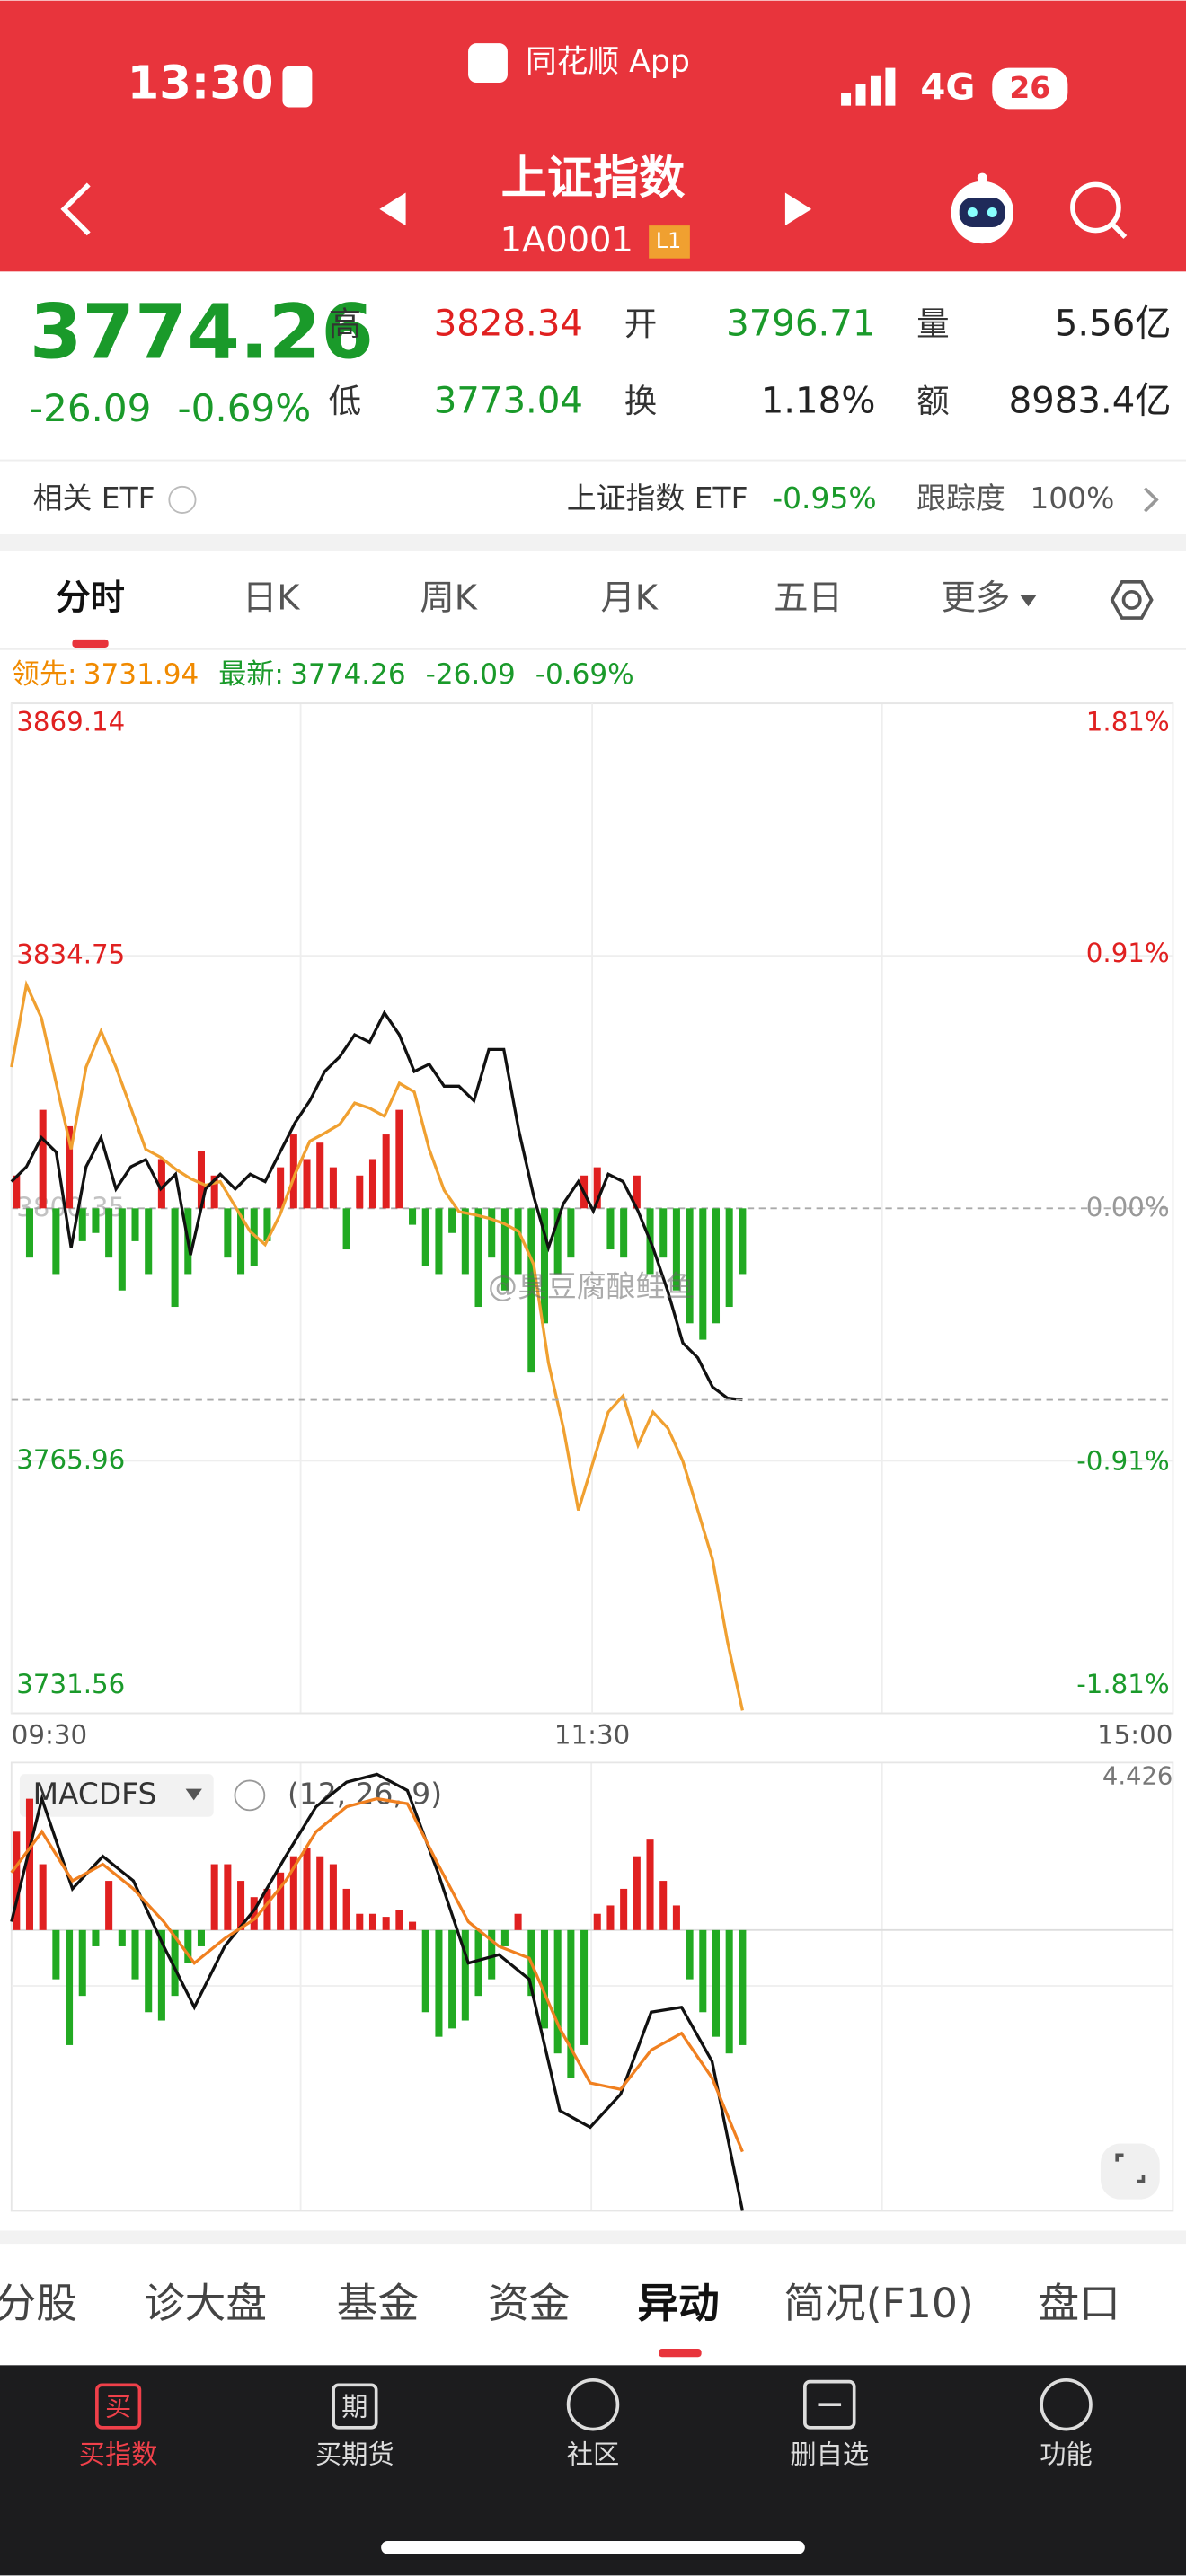 This screenshot has width=1186, height=2576. What do you see at coordinates (593, 2237) in the screenshot?
I see `gap` at bounding box center [593, 2237].